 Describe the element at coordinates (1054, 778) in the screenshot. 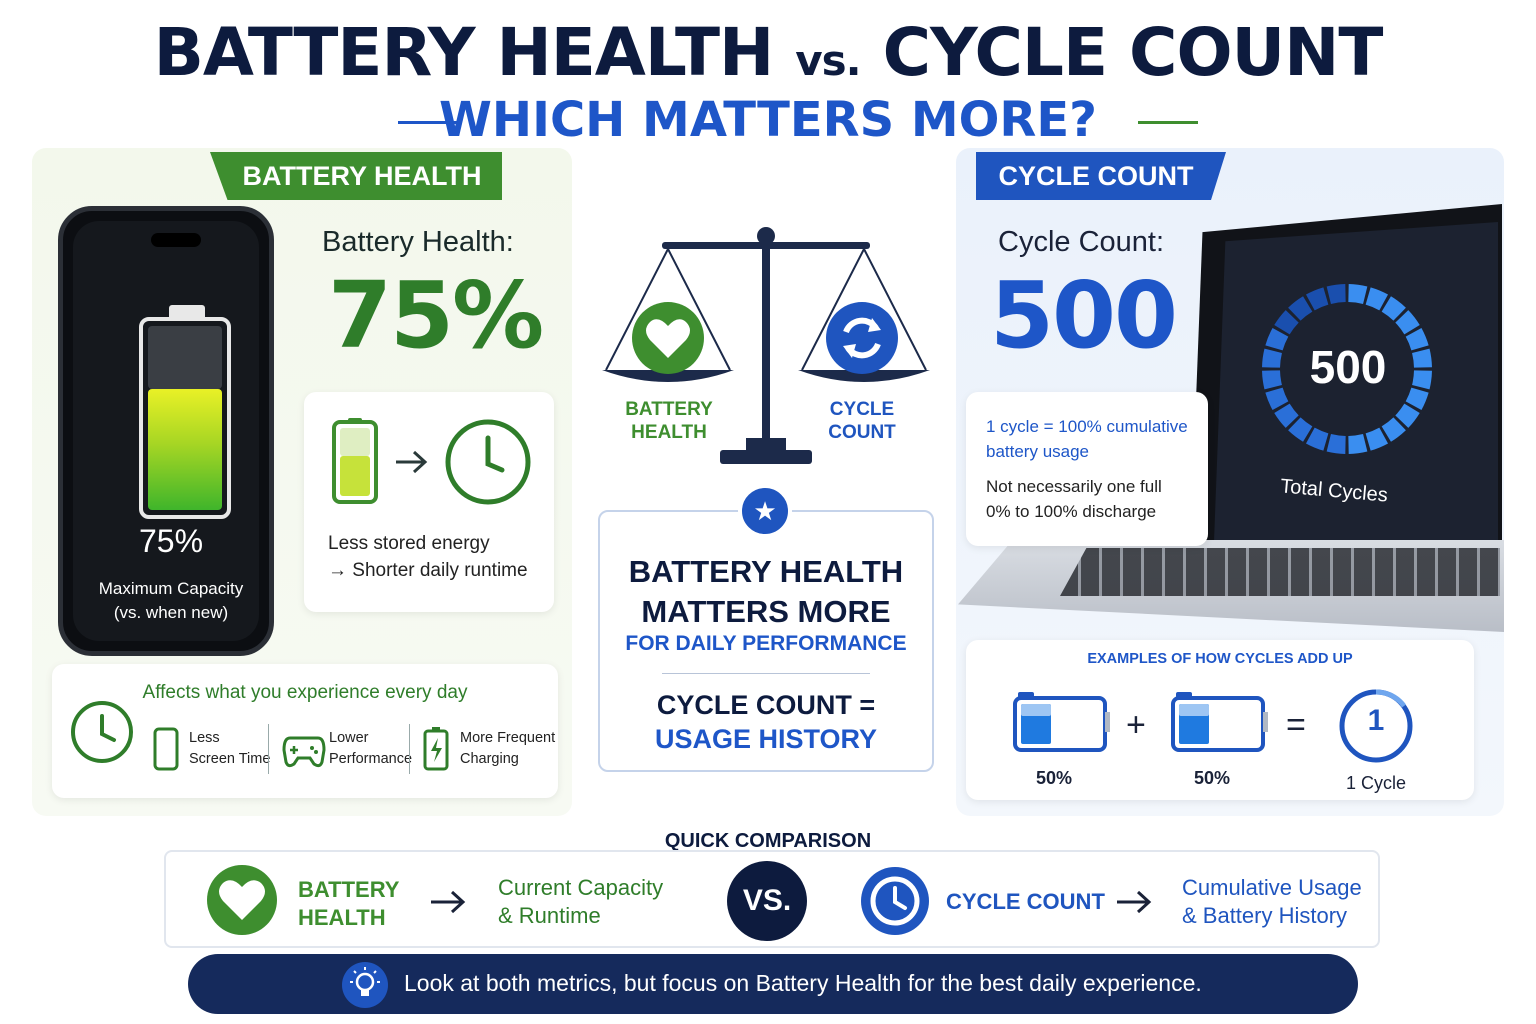

I see `example-a-label: 50%` at that location.